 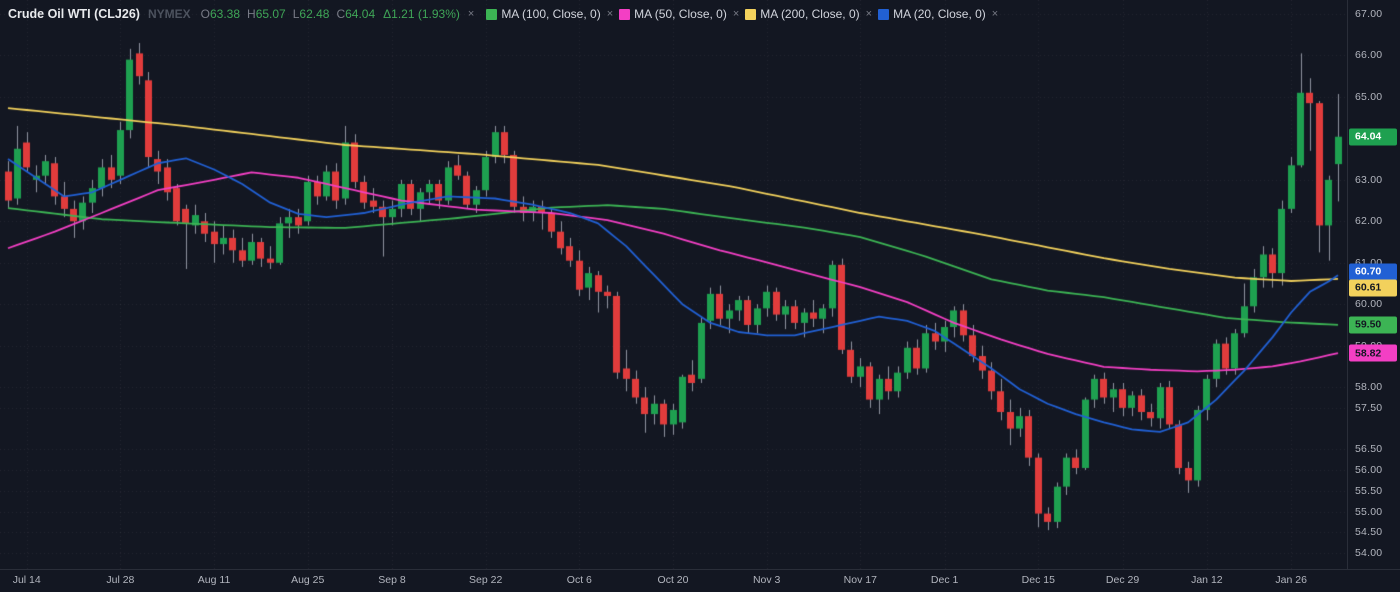 I want to click on price-tick-label: 55.50, so click(x=1369, y=490).